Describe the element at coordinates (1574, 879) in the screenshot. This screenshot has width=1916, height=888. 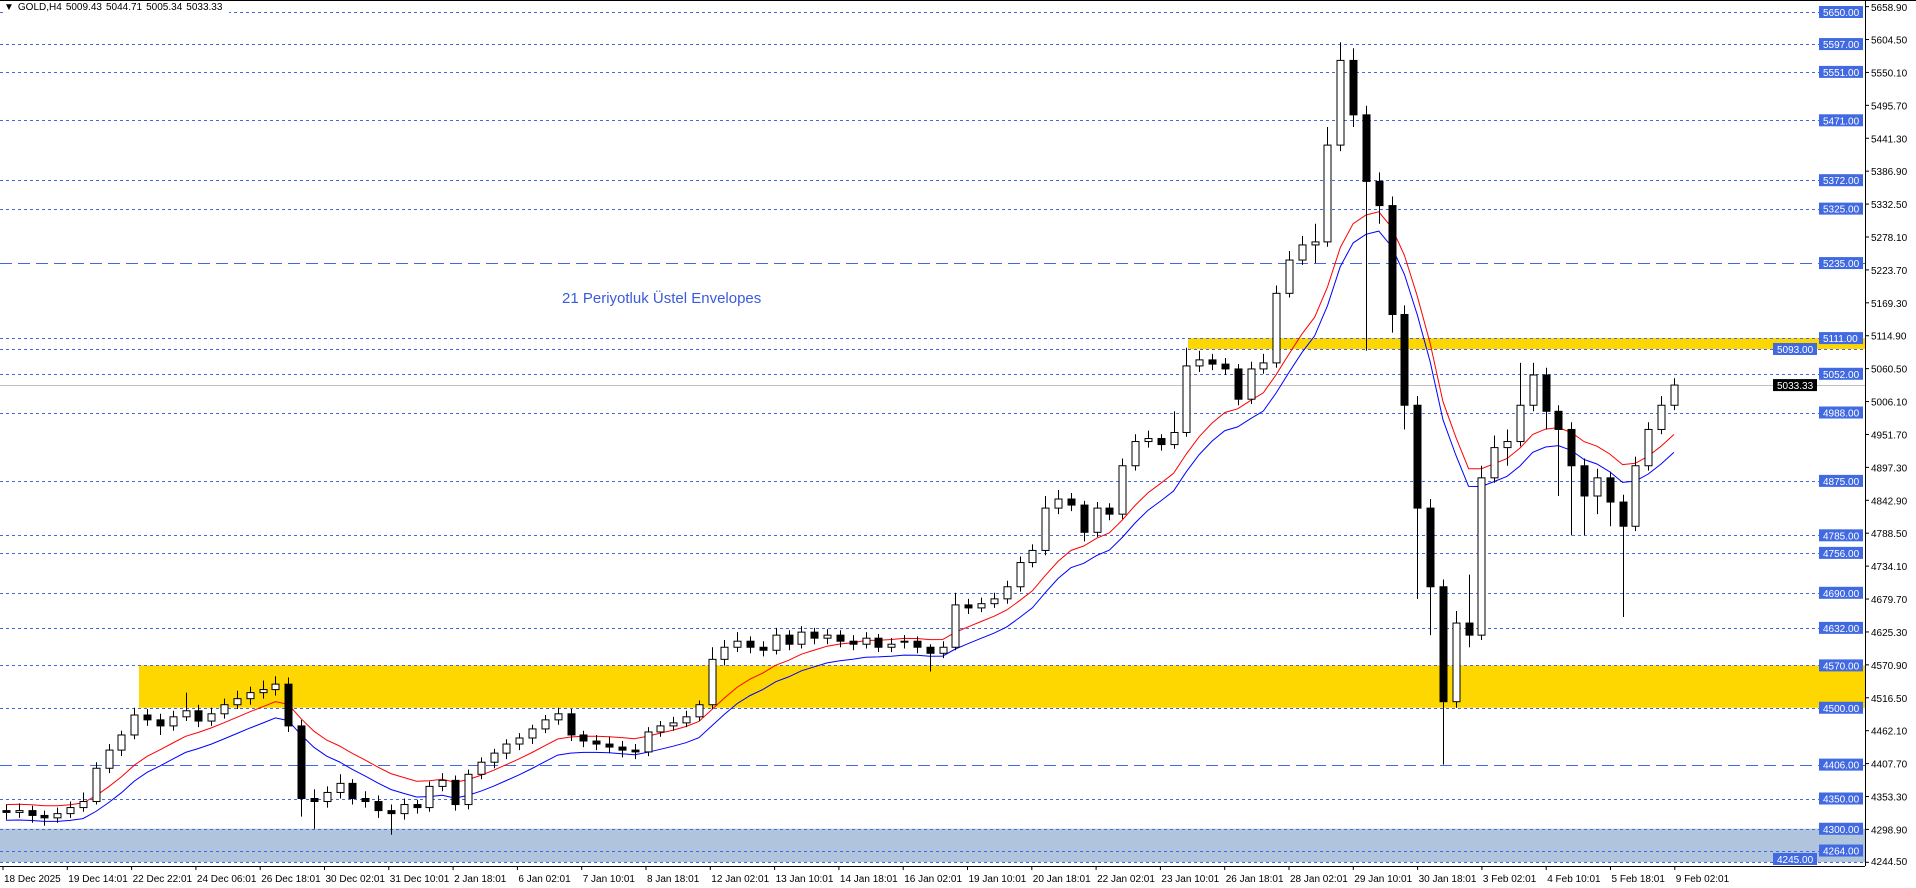
I see `x-tick-label: 4 Feb 10:01` at that location.